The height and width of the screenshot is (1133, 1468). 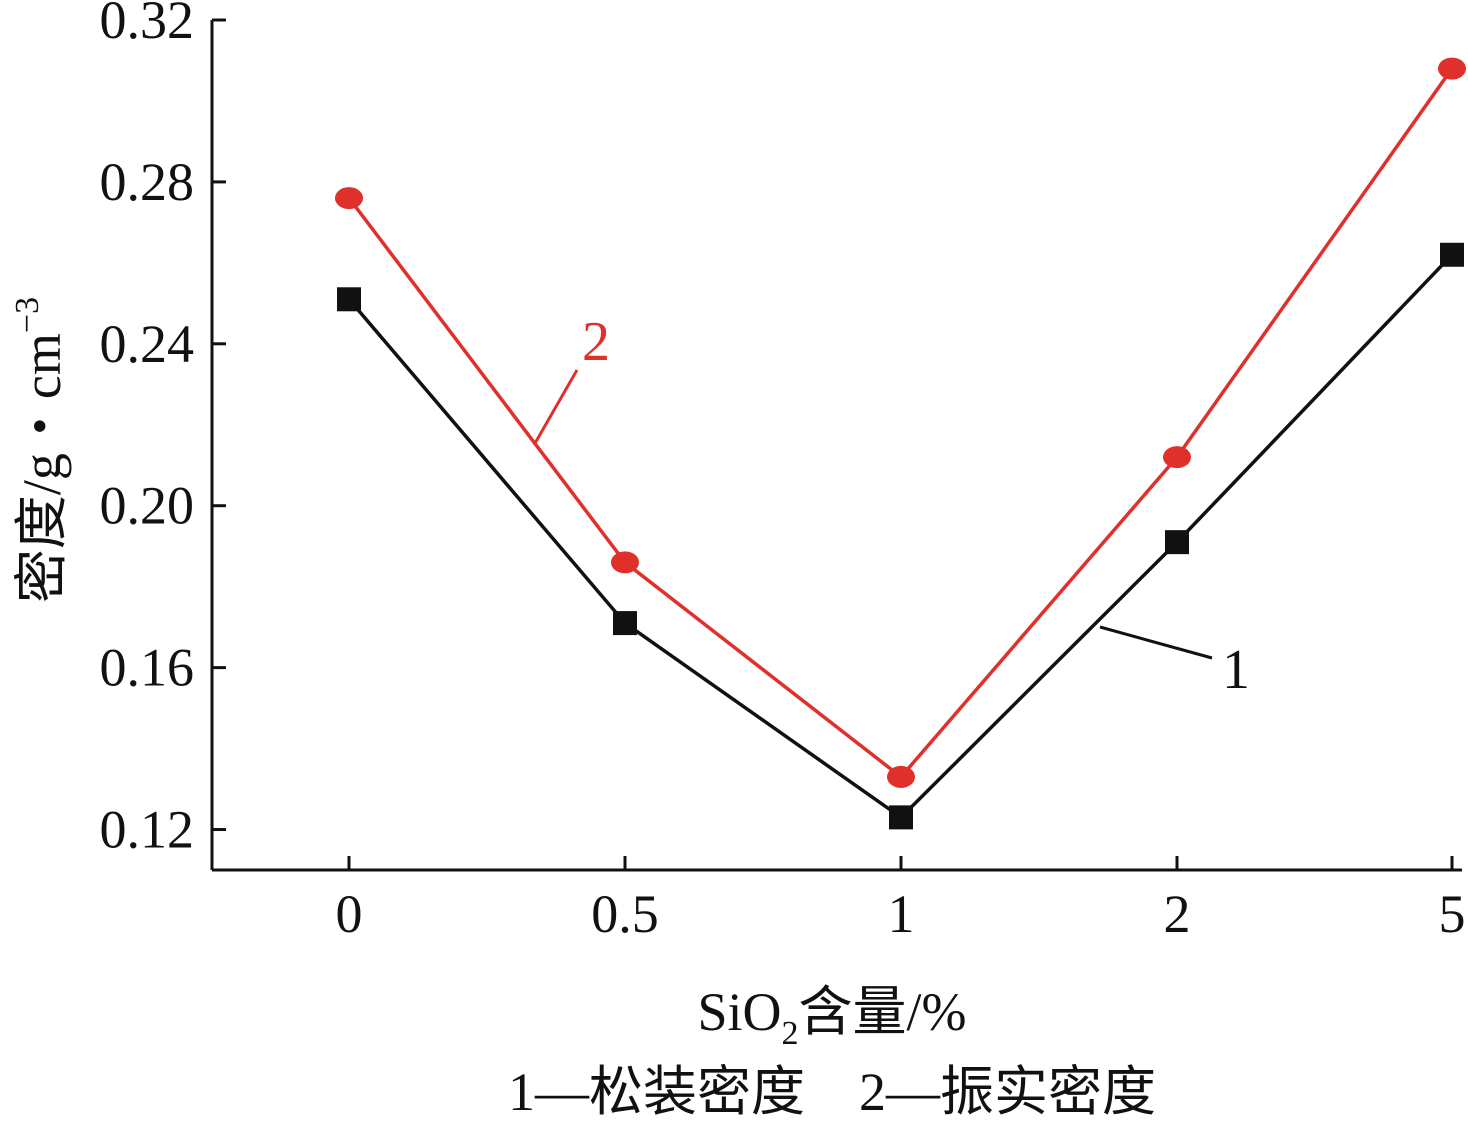 I want to click on series-1-leader-line, so click(x=1156, y=642).